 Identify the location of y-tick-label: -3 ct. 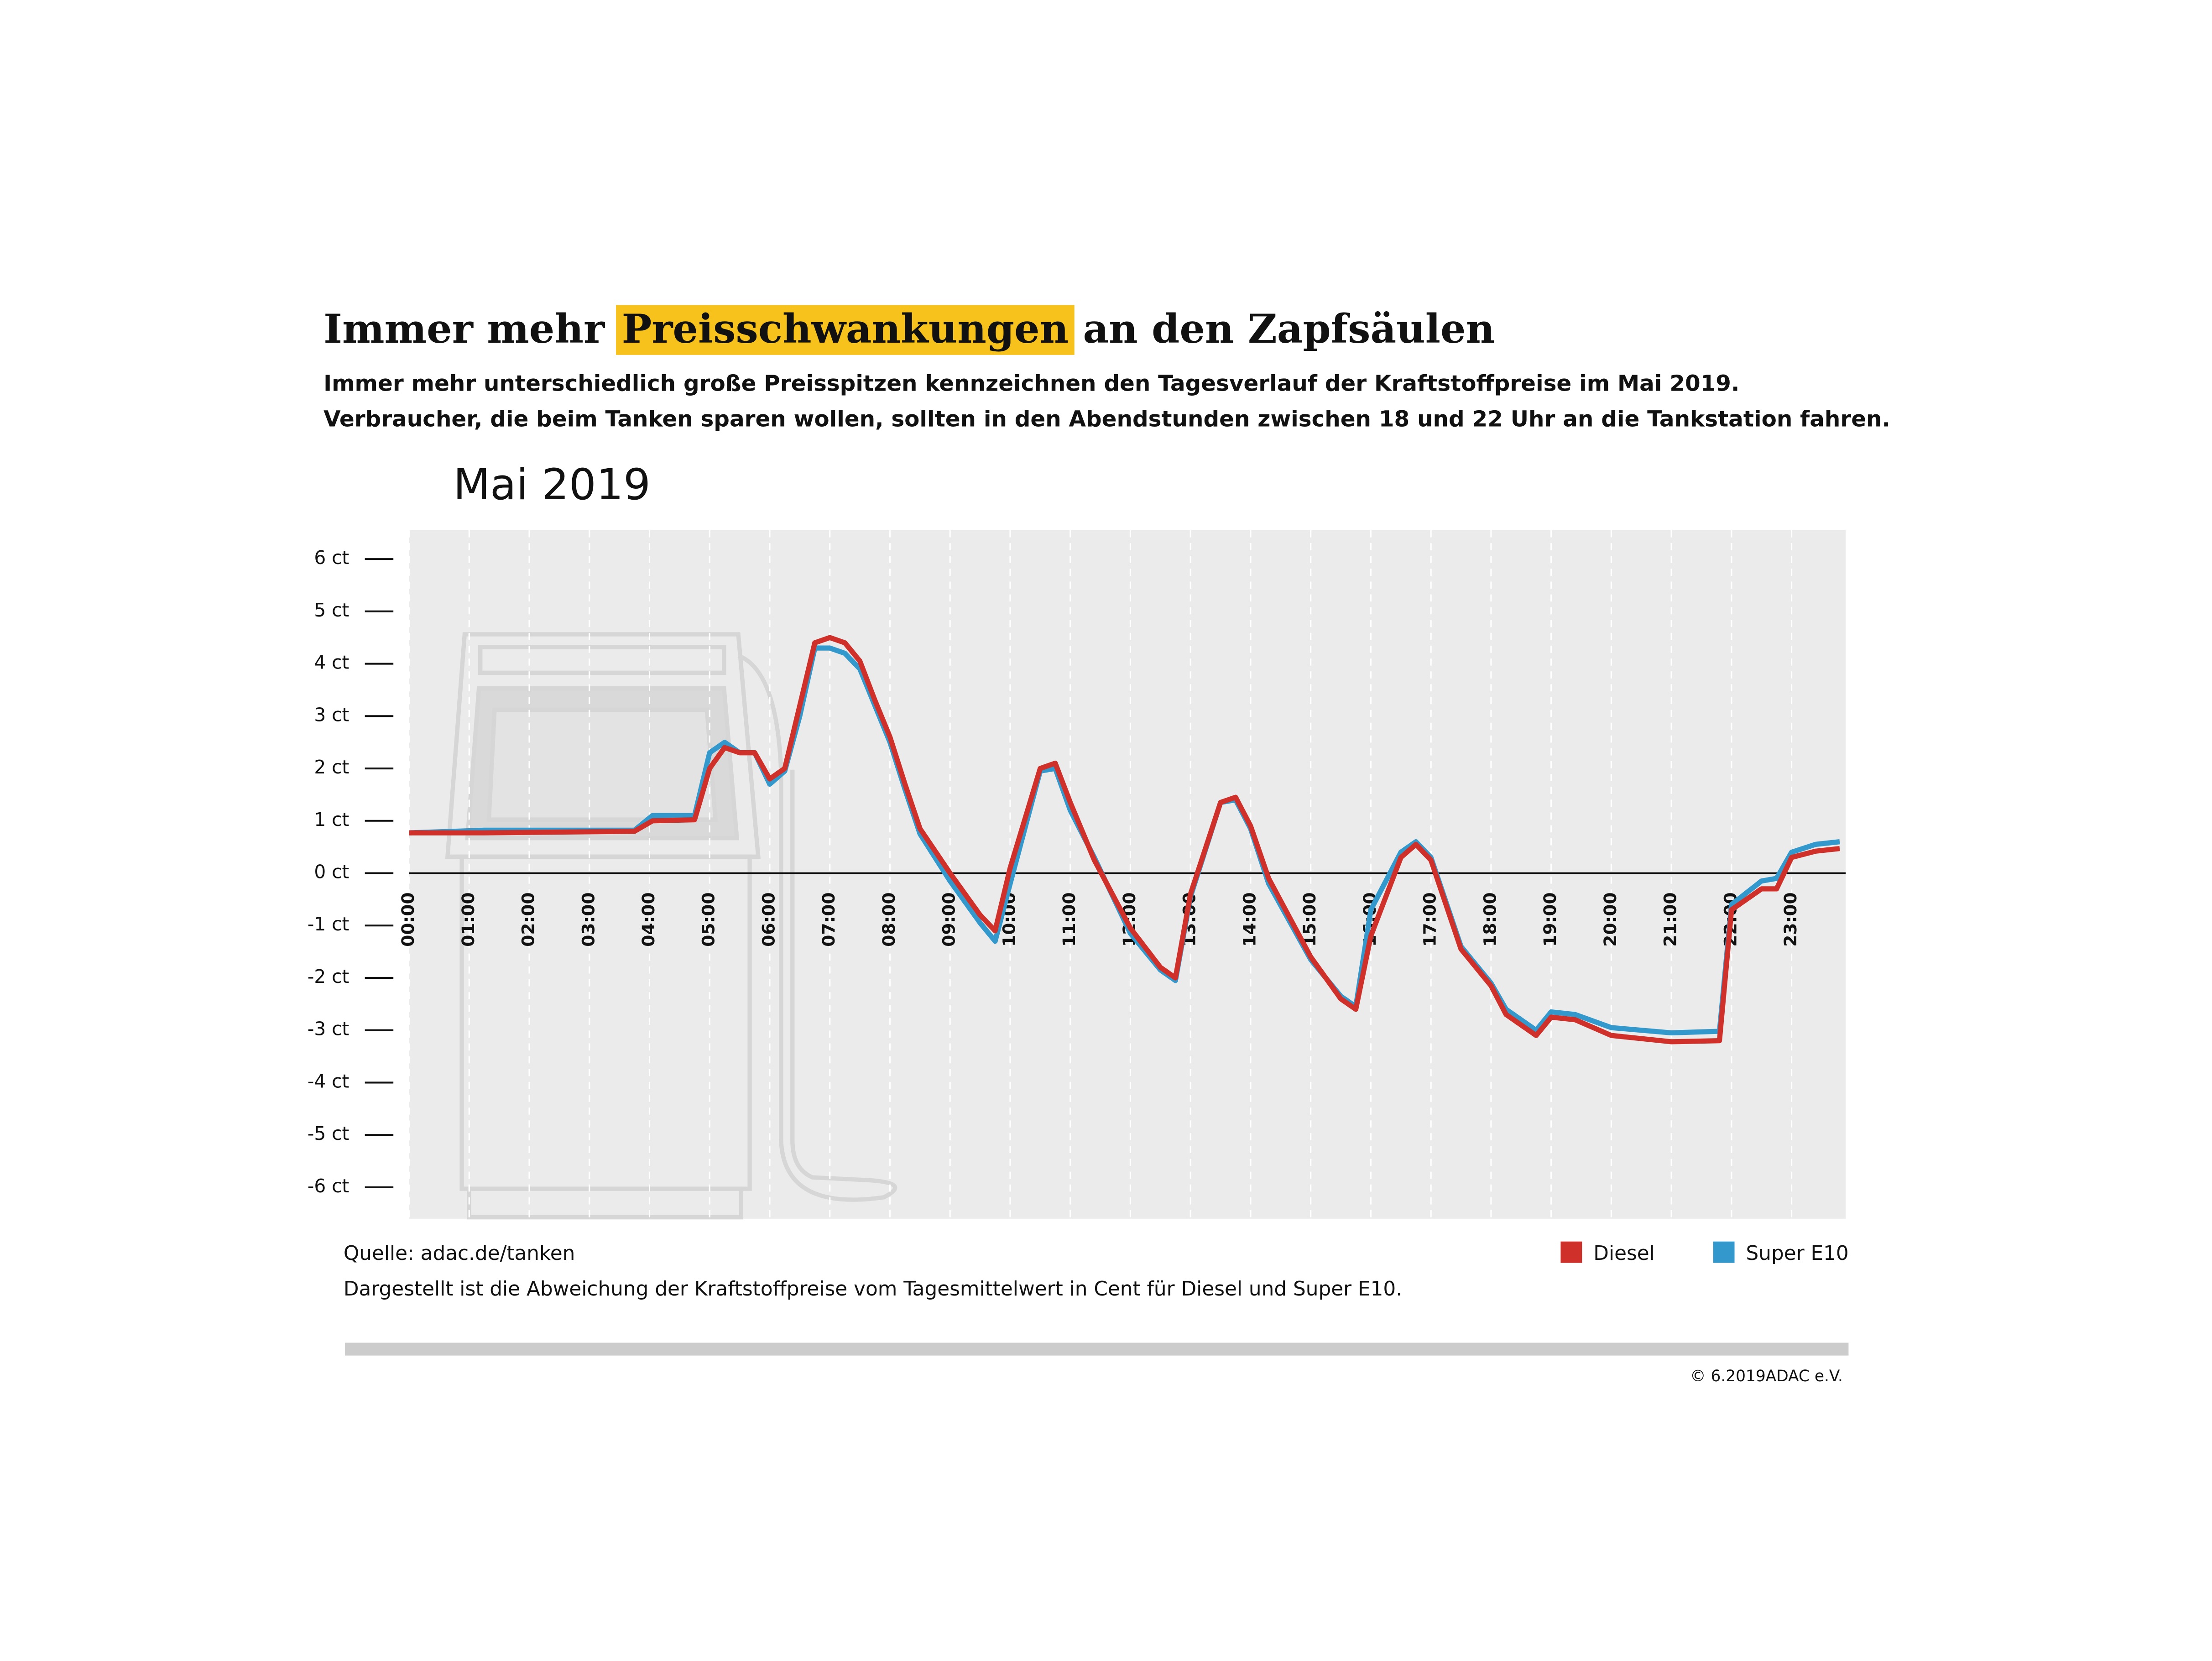
(329, 1029).